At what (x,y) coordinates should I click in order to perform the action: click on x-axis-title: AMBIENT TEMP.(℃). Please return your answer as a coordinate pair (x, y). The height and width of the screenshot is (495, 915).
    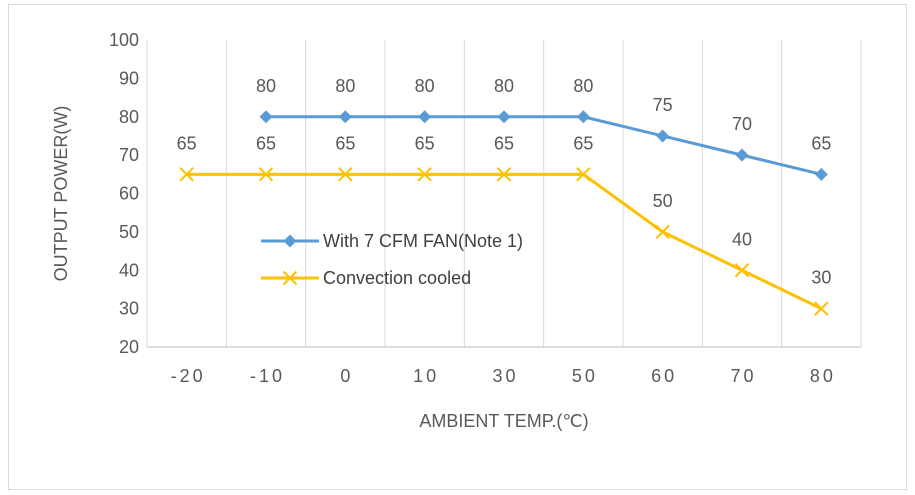
    Looking at the image, I should click on (503, 421).